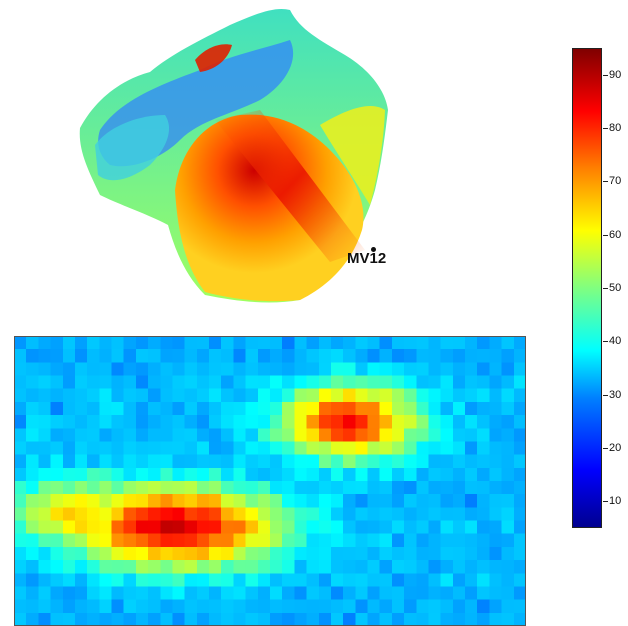  Describe the element at coordinates (587, 288) in the screenshot. I see `colorbar` at that location.